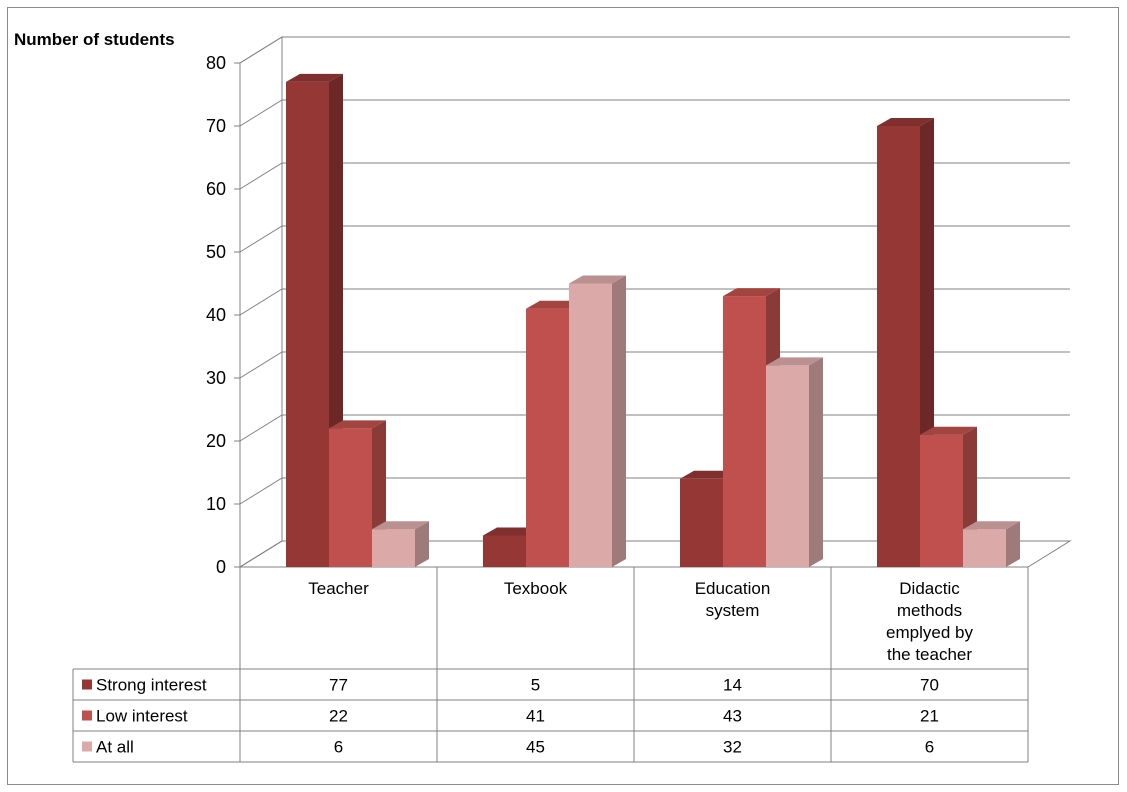 The image size is (1127, 792). I want to click on bar-low-interest-texbook-front, so click(547, 437).